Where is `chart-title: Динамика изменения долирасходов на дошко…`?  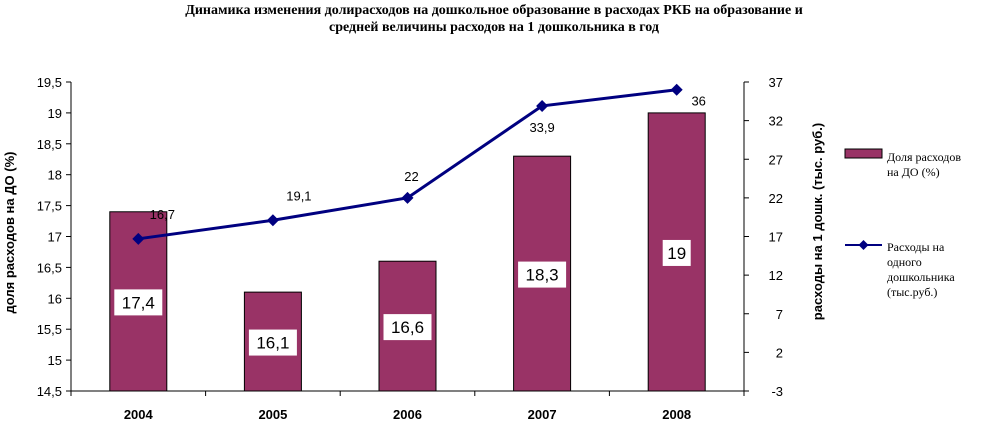 chart-title: Динамика изменения долирасходов на дошко… is located at coordinates (494, 19).